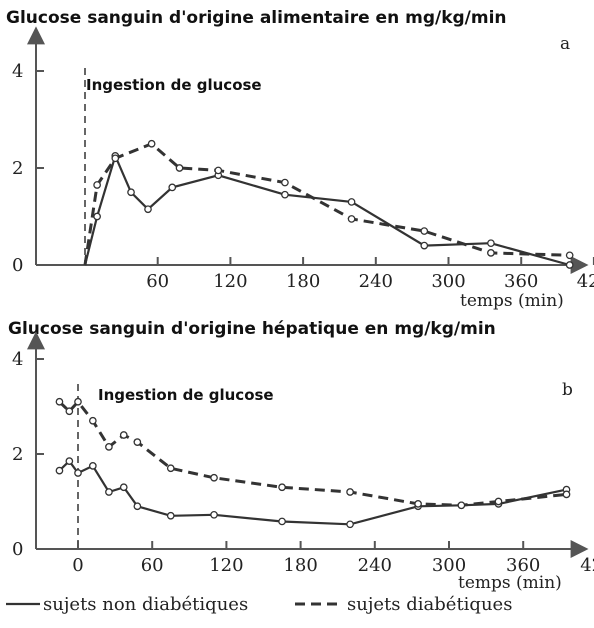  Describe the element at coordinates (585, 281) in the screenshot. I see `chart-a-xtick-label: 420` at that location.